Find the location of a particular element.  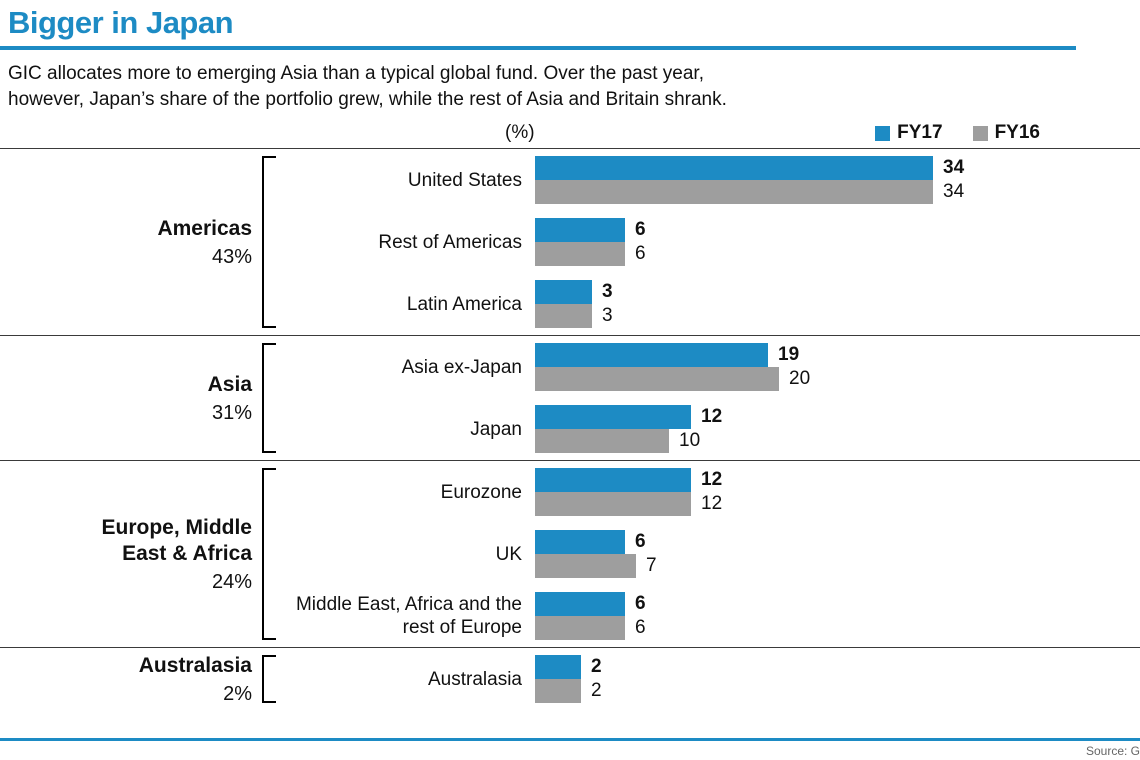

region-name: Australasia is located at coordinates (195, 666).